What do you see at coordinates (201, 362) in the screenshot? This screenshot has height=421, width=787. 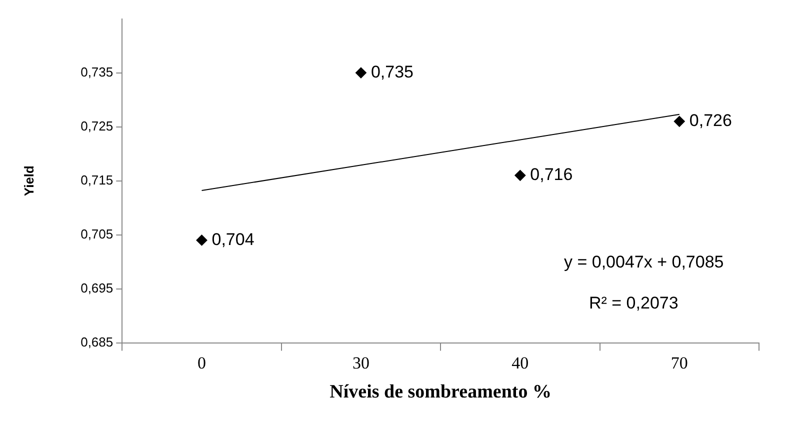 I see `x-tick-label: 0` at bounding box center [201, 362].